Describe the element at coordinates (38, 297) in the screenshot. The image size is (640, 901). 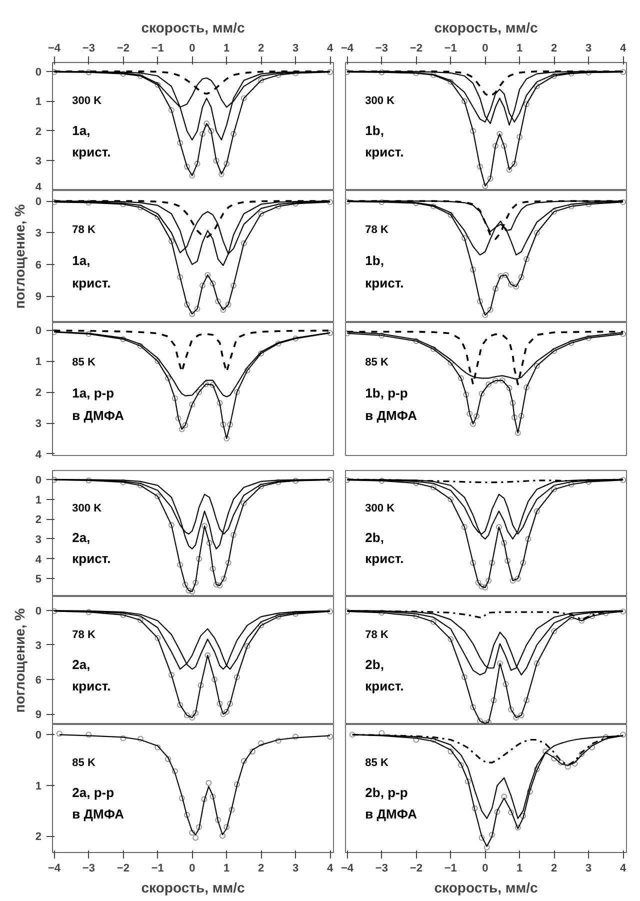
I see `y-tick-label: 9` at that location.